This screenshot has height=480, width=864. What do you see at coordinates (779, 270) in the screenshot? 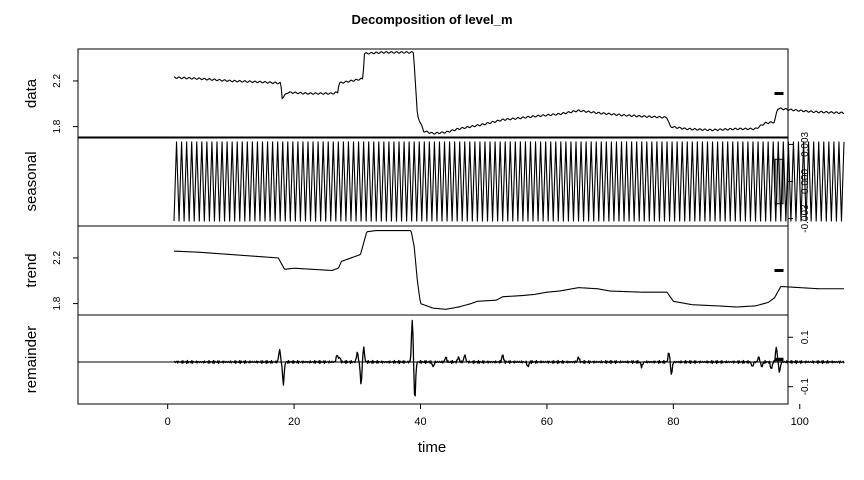
I see `scale-bar-trend` at bounding box center [779, 270].